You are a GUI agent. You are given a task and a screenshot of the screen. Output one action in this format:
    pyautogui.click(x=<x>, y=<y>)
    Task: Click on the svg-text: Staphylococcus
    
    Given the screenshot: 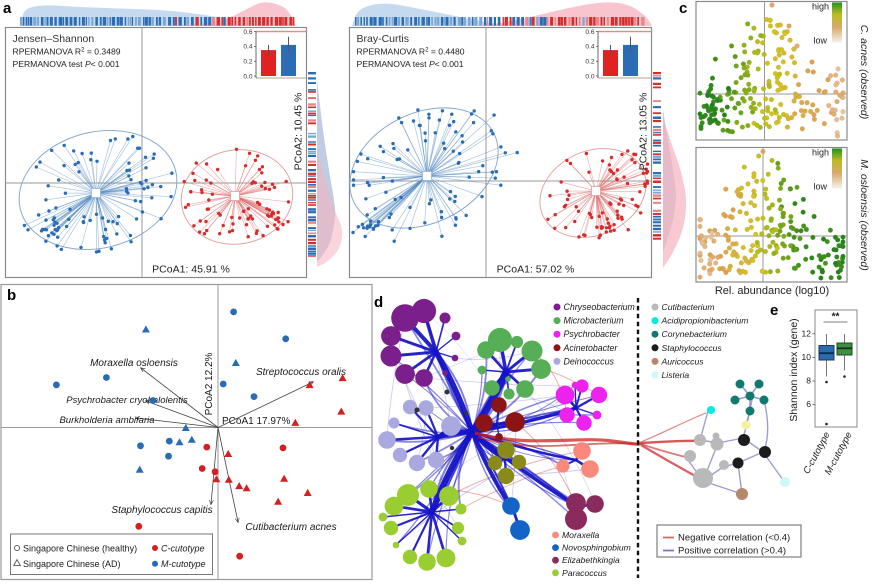 What is the action you would take?
    pyautogui.click(x=692, y=348)
    